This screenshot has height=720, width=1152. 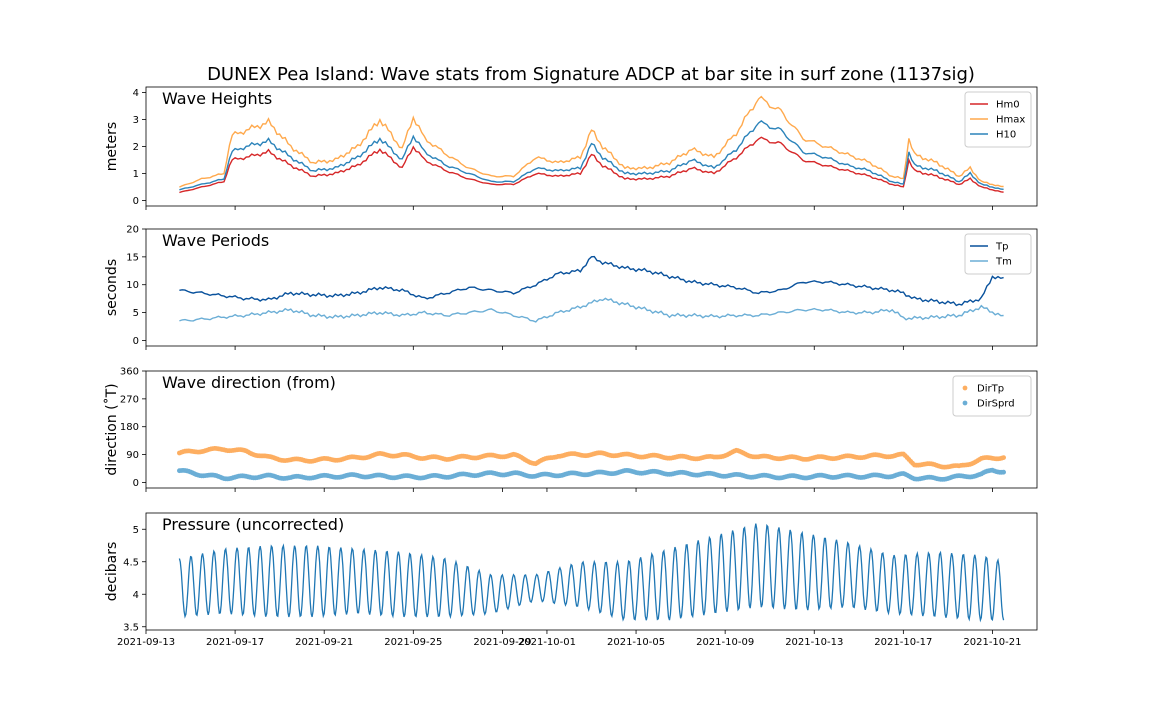 I want to click on x-tick-label: 2021-09-13, so click(x=146, y=642).